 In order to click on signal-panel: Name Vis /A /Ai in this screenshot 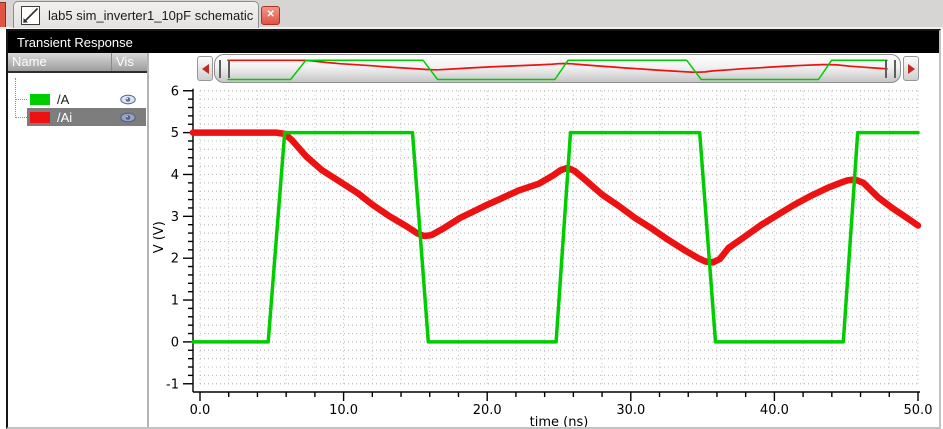, I will do `click(78, 240)`.